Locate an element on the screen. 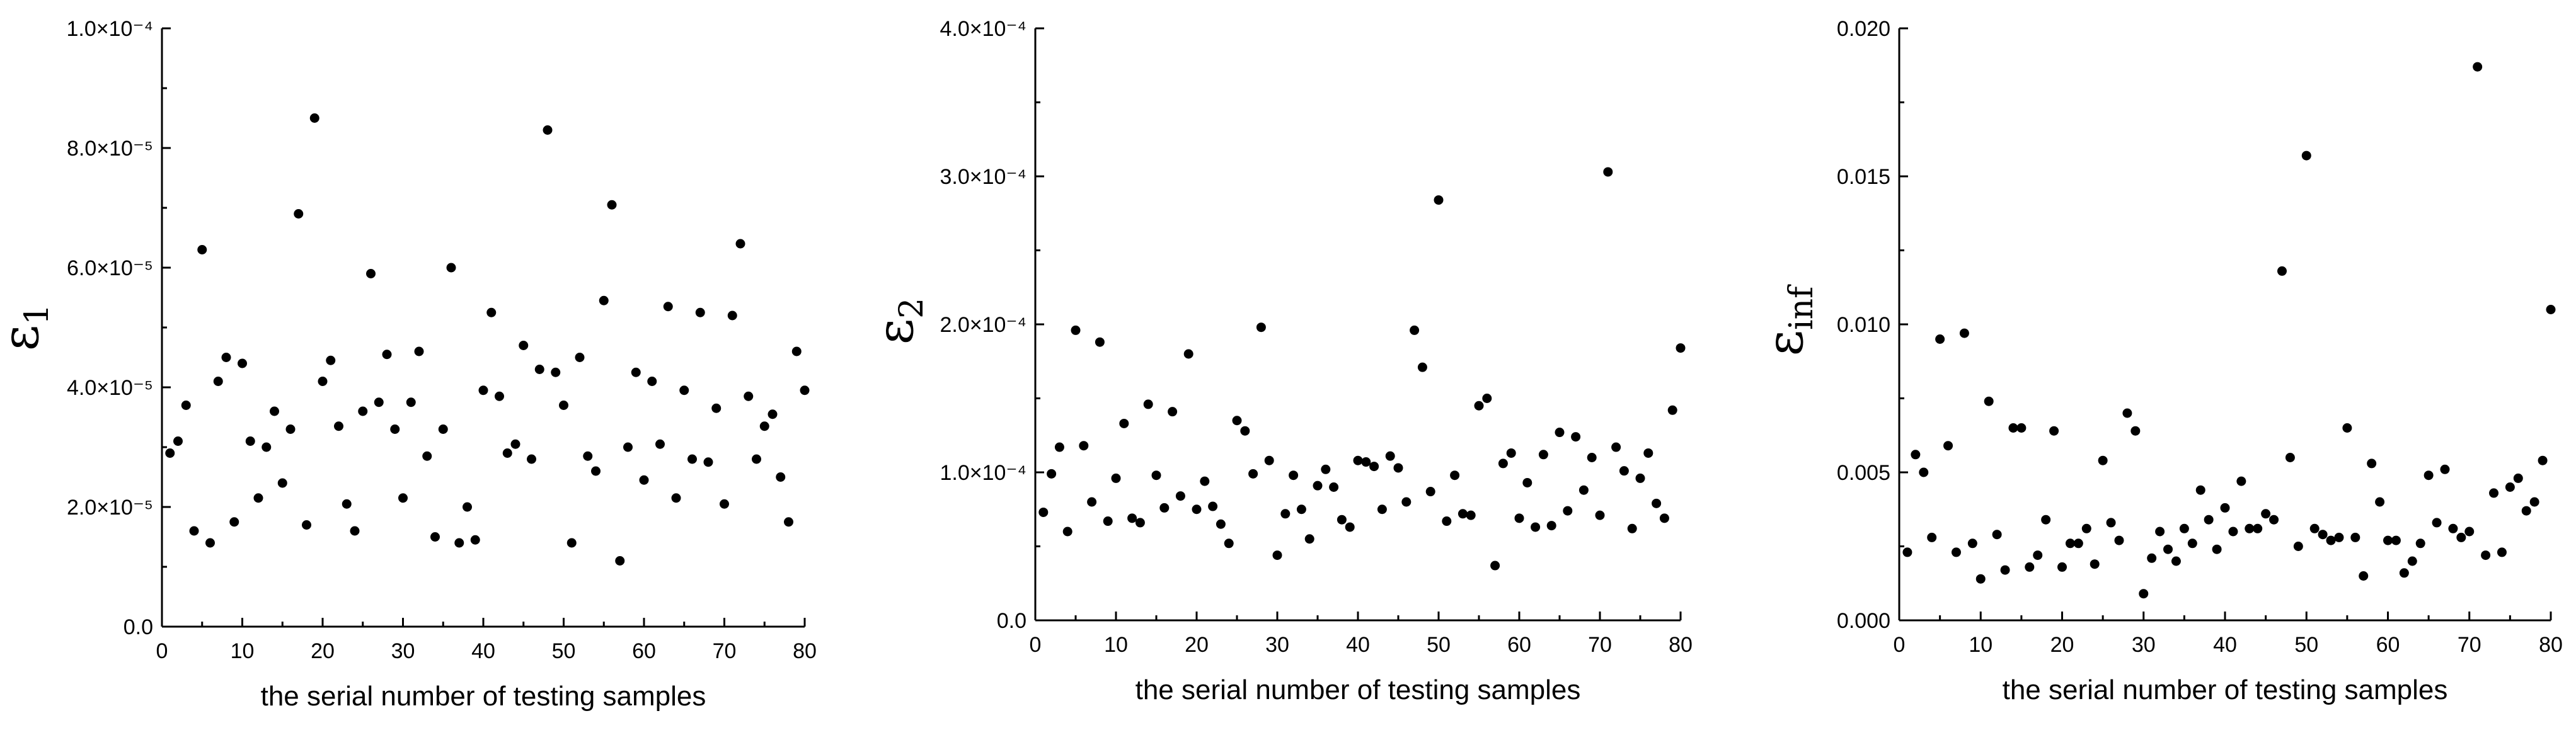 Image resolution: width=2576 pixels, height=740 pixels. y-tick-label: 1.0×10⁻⁴ is located at coordinates (983, 473).